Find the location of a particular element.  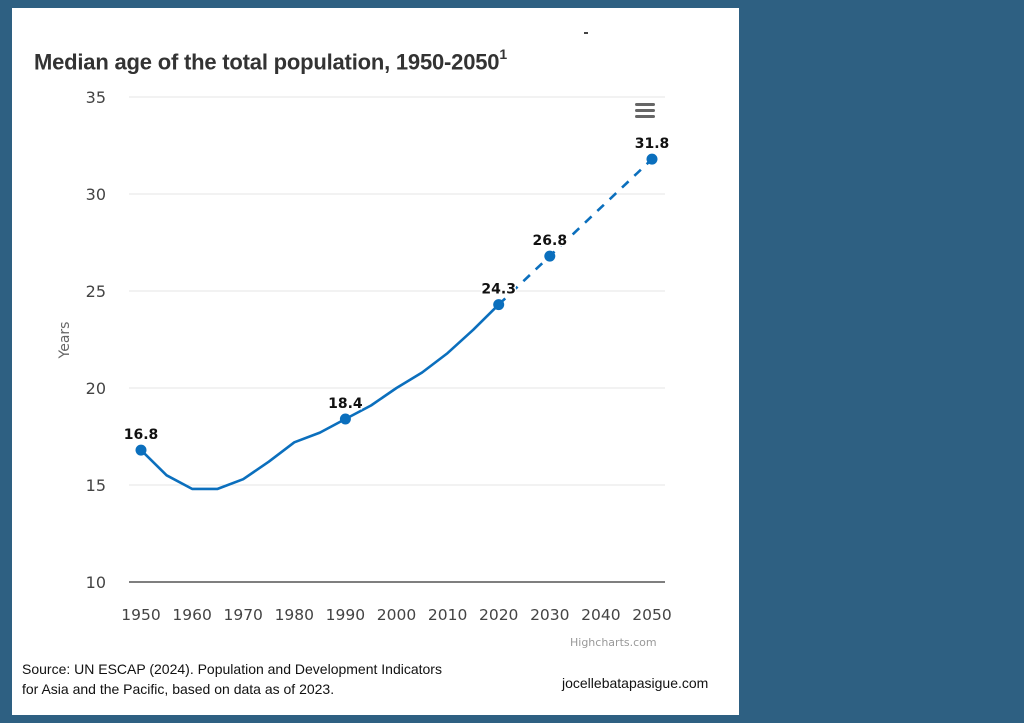

data-label: 24.3 is located at coordinates (498, 290).